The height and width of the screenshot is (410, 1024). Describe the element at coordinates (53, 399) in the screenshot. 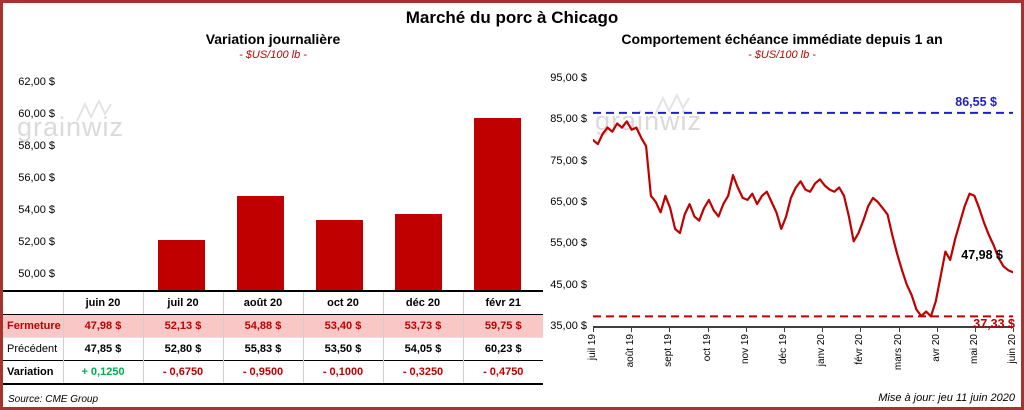

I see `source-note: Source: CME Group` at that location.